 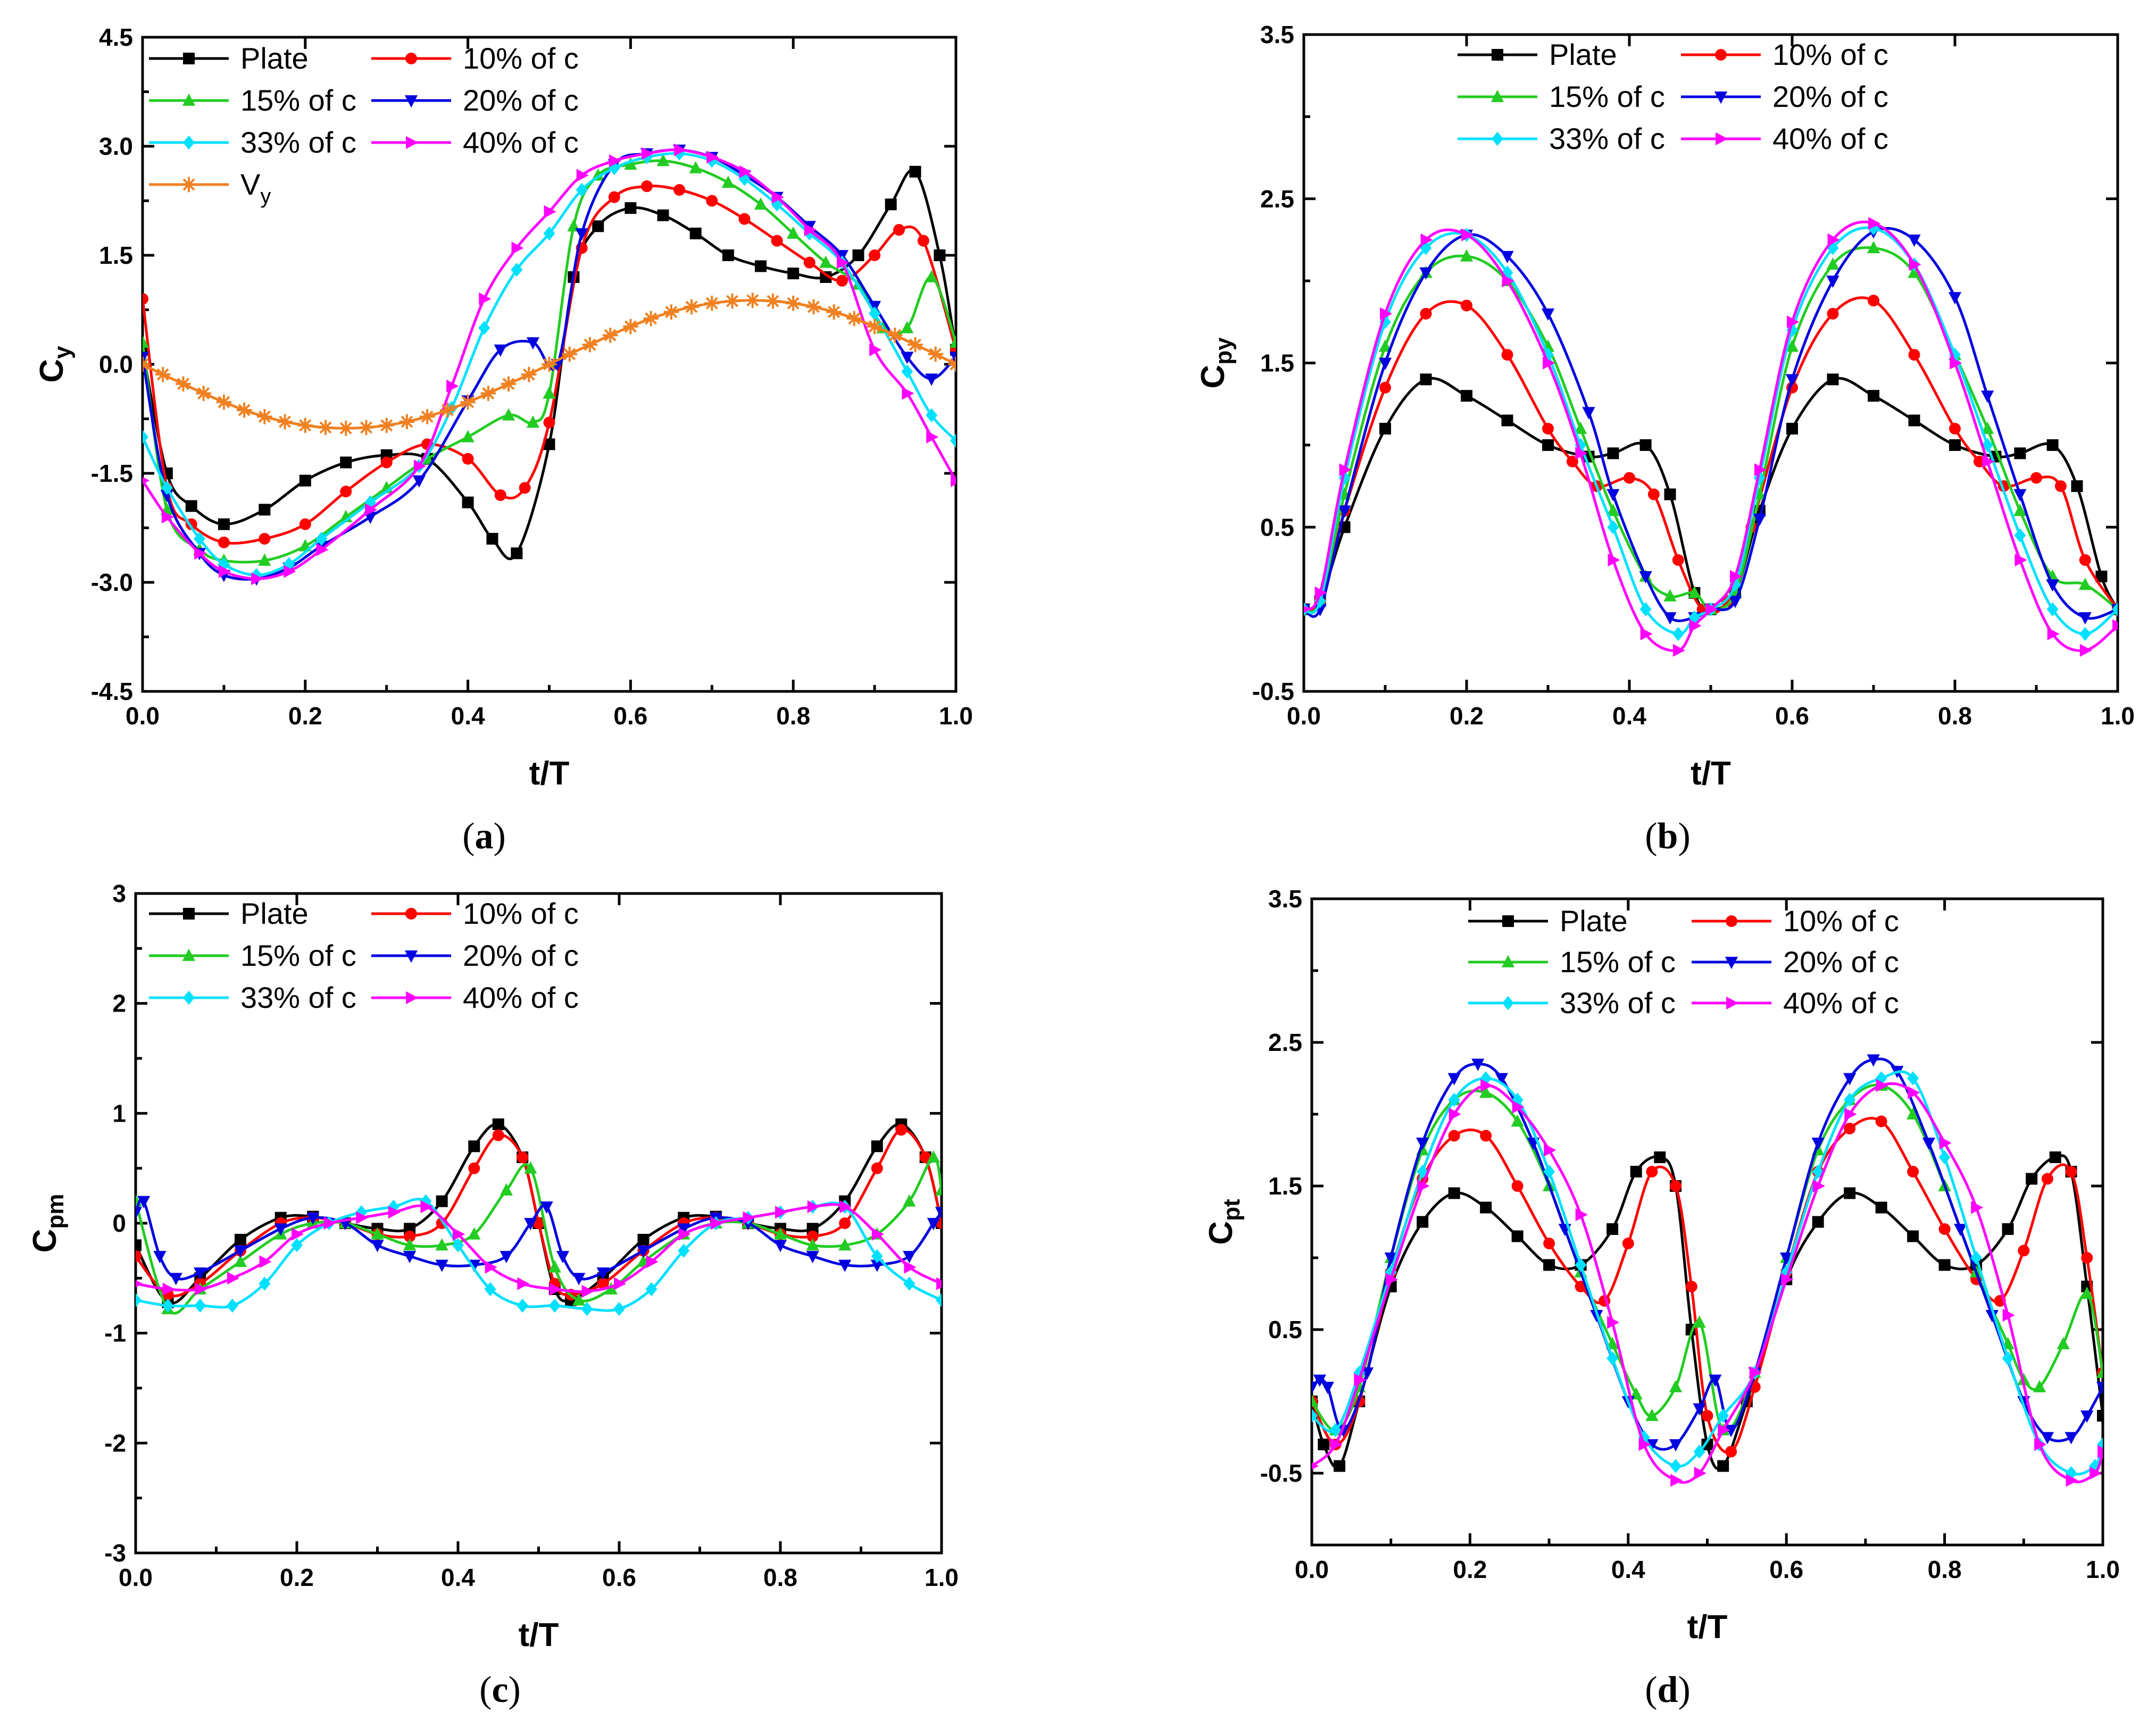 I want to click on legend-label-main: 15% of c, so click(x=1607, y=97).